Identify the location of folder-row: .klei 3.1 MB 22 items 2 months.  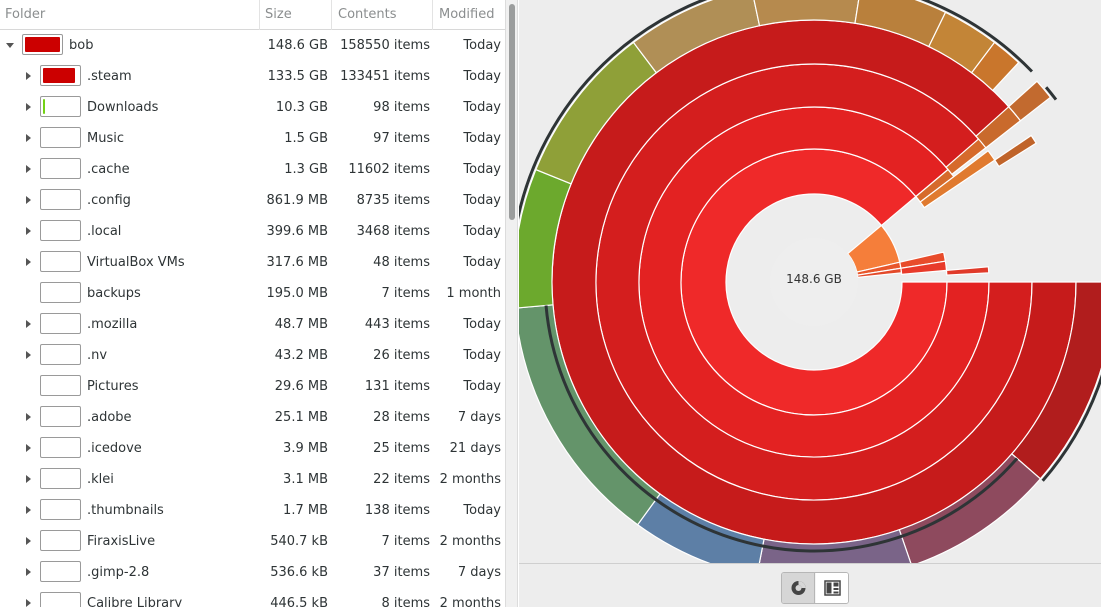
(252, 479).